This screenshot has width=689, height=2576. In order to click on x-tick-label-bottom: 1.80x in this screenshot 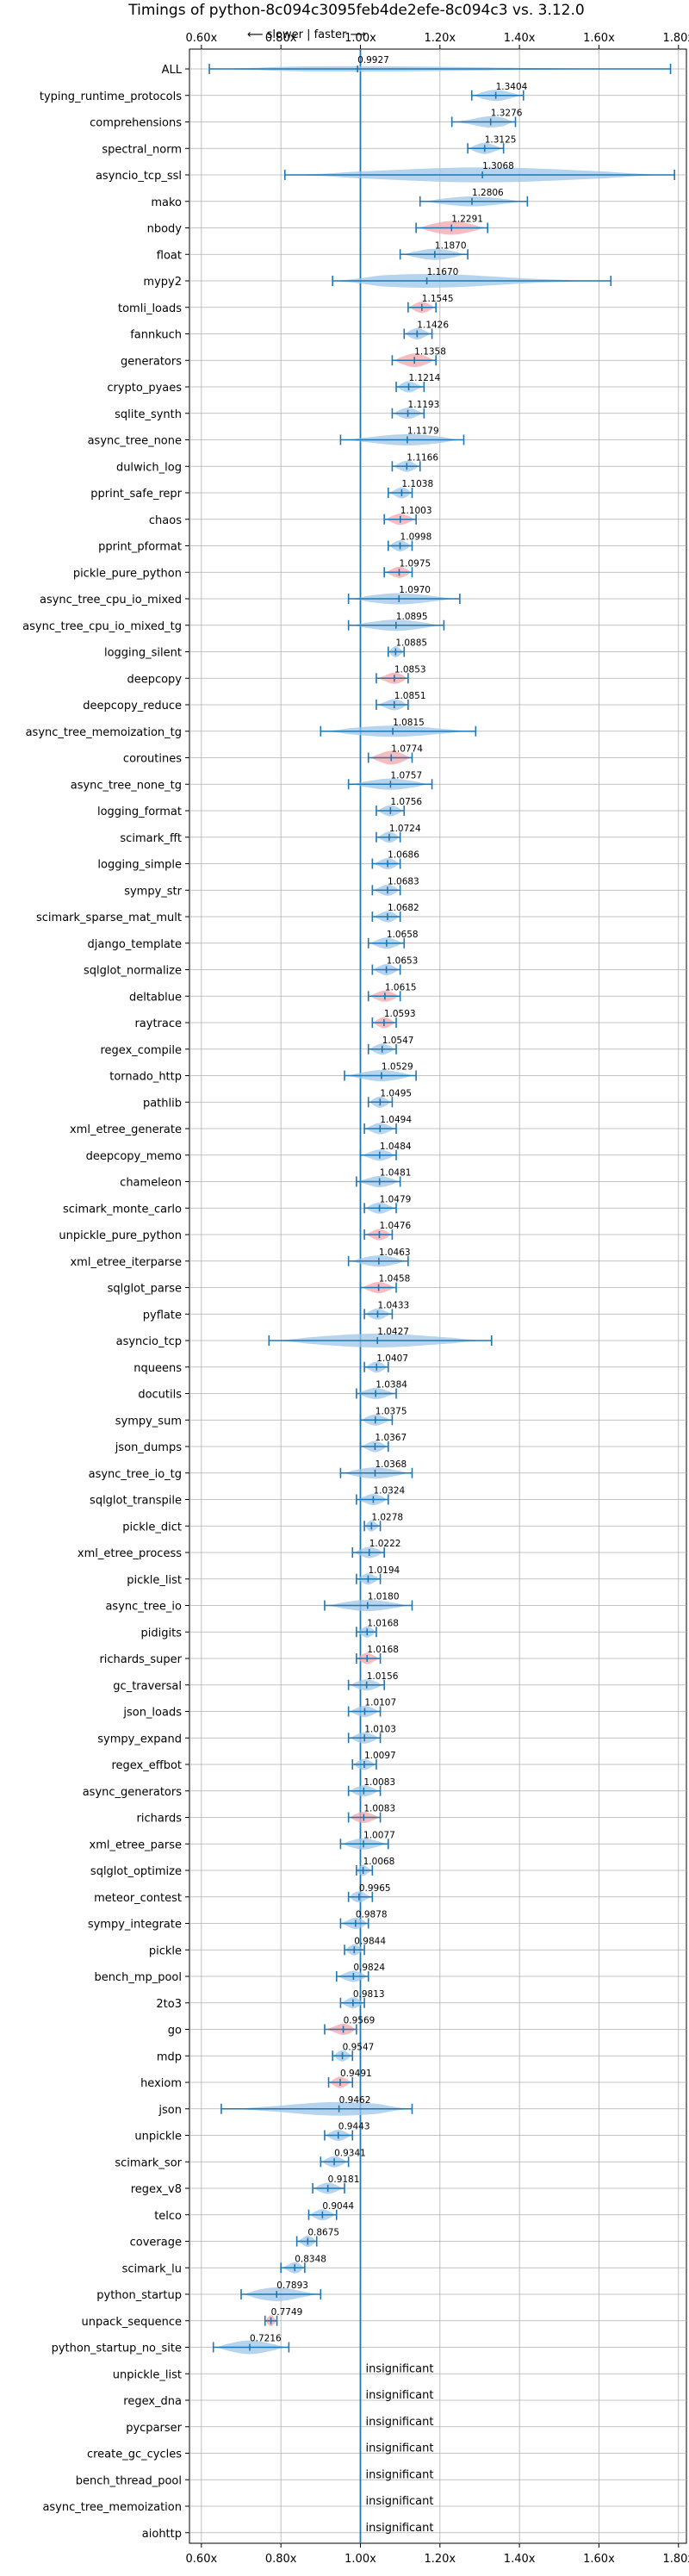, I will do `click(675, 2560)`.